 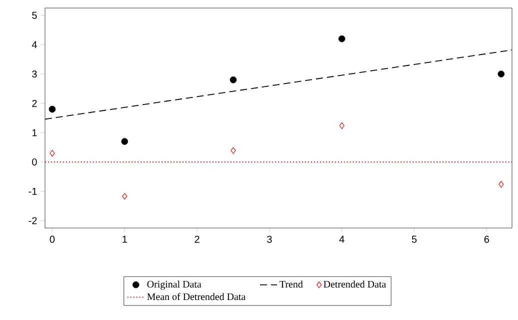 I want to click on legend-label: Mean of Detrended Data, so click(x=196, y=296).